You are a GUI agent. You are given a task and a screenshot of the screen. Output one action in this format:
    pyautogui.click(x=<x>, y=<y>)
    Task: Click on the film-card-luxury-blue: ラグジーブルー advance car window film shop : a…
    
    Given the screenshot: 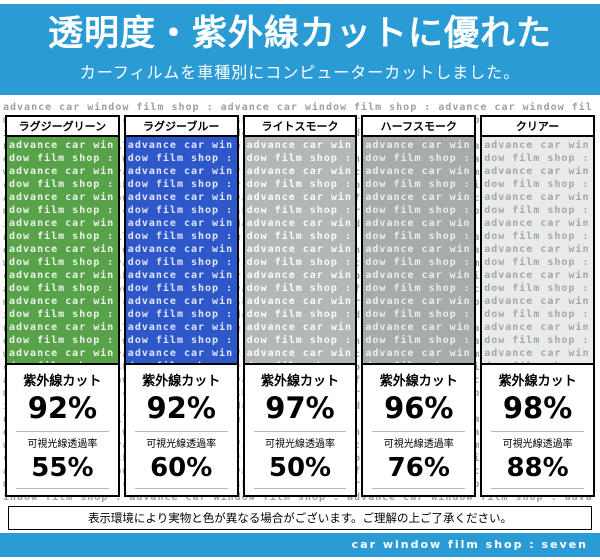 What is the action you would take?
    pyautogui.click(x=181, y=306)
    